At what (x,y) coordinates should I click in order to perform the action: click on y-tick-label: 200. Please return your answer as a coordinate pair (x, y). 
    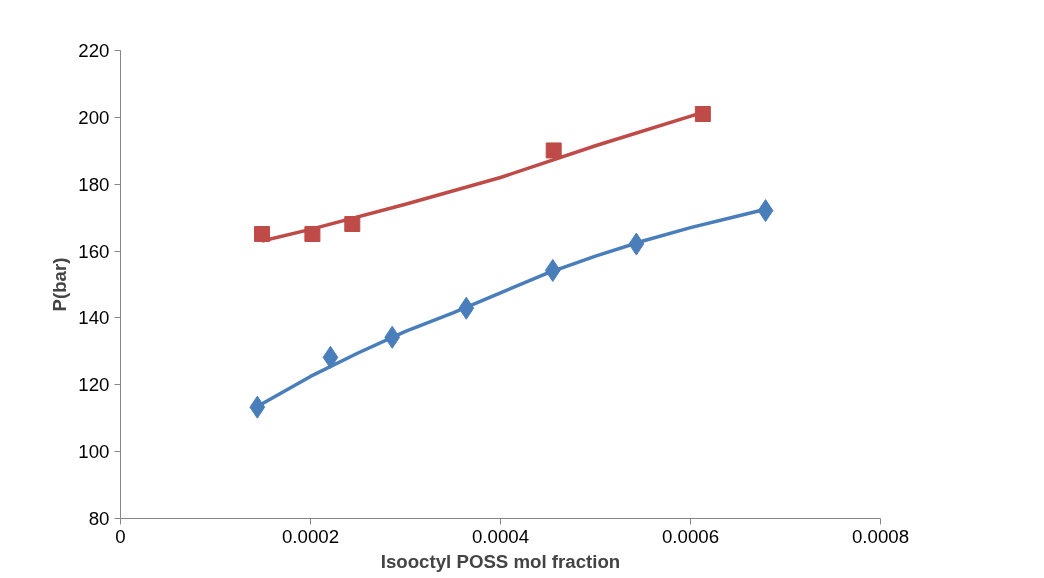
    Looking at the image, I should click on (94, 117).